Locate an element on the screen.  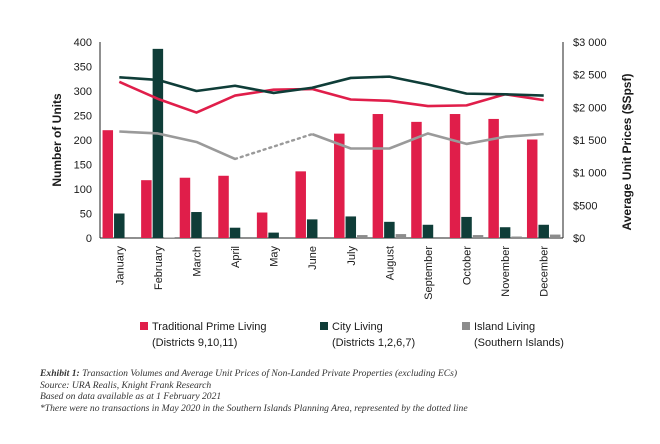
y-tick-label: 150 is located at coordinates (83, 166).